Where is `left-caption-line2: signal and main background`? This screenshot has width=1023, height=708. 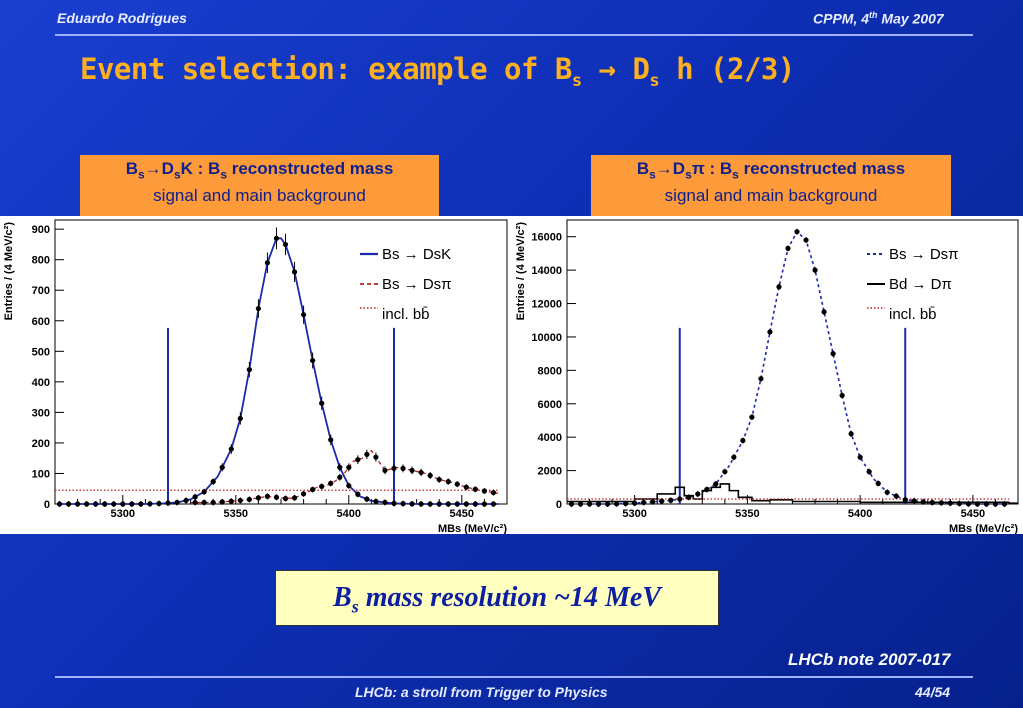 left-caption-line2: signal and main background is located at coordinates (259, 196).